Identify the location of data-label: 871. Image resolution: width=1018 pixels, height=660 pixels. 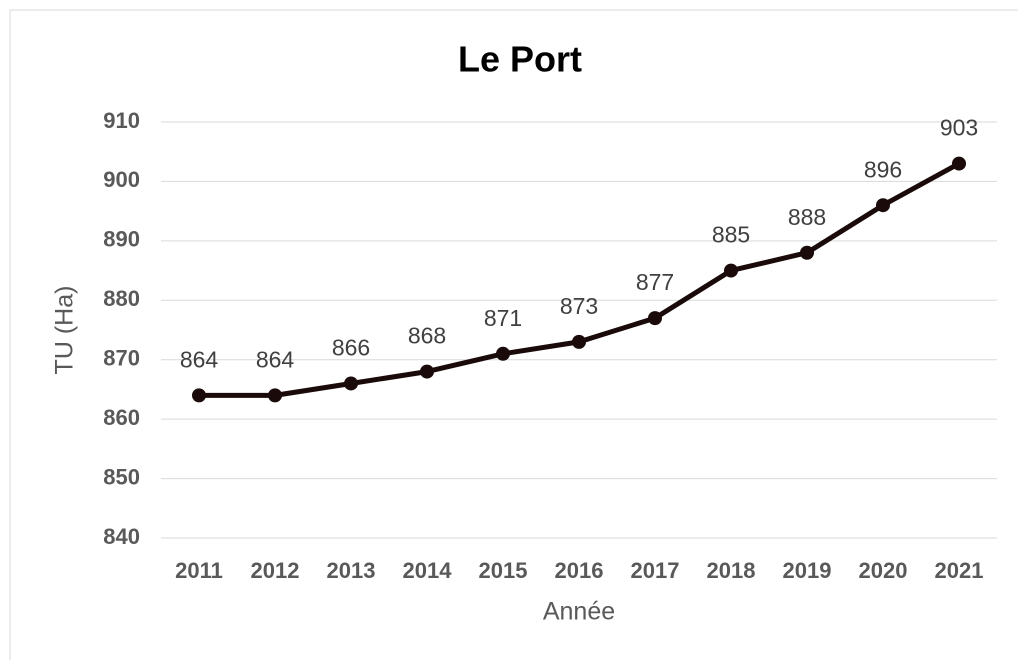
(503, 318).